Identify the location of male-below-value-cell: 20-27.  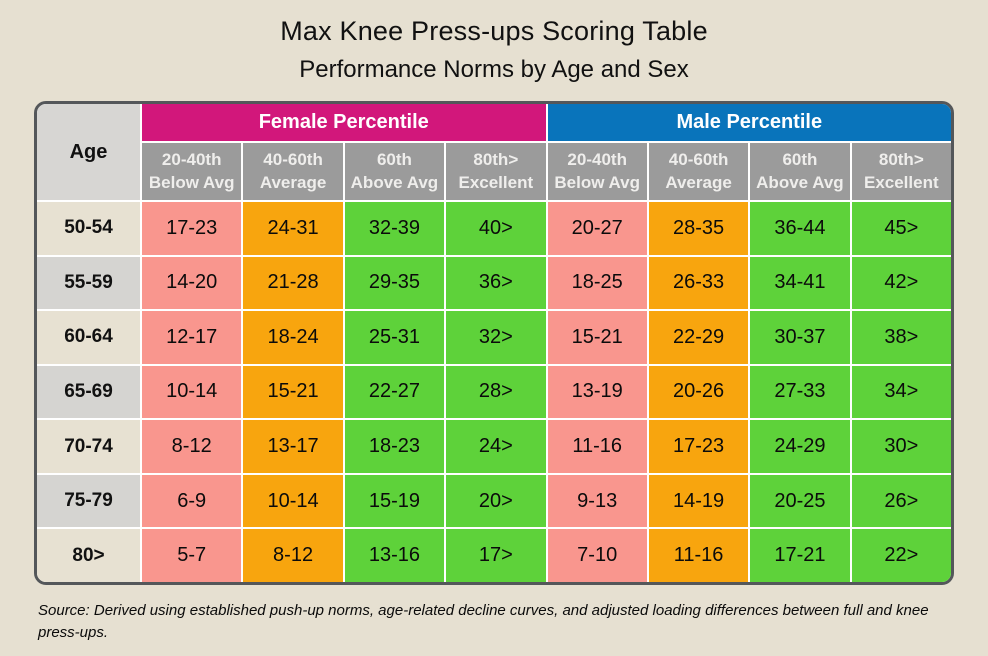
(597, 228).